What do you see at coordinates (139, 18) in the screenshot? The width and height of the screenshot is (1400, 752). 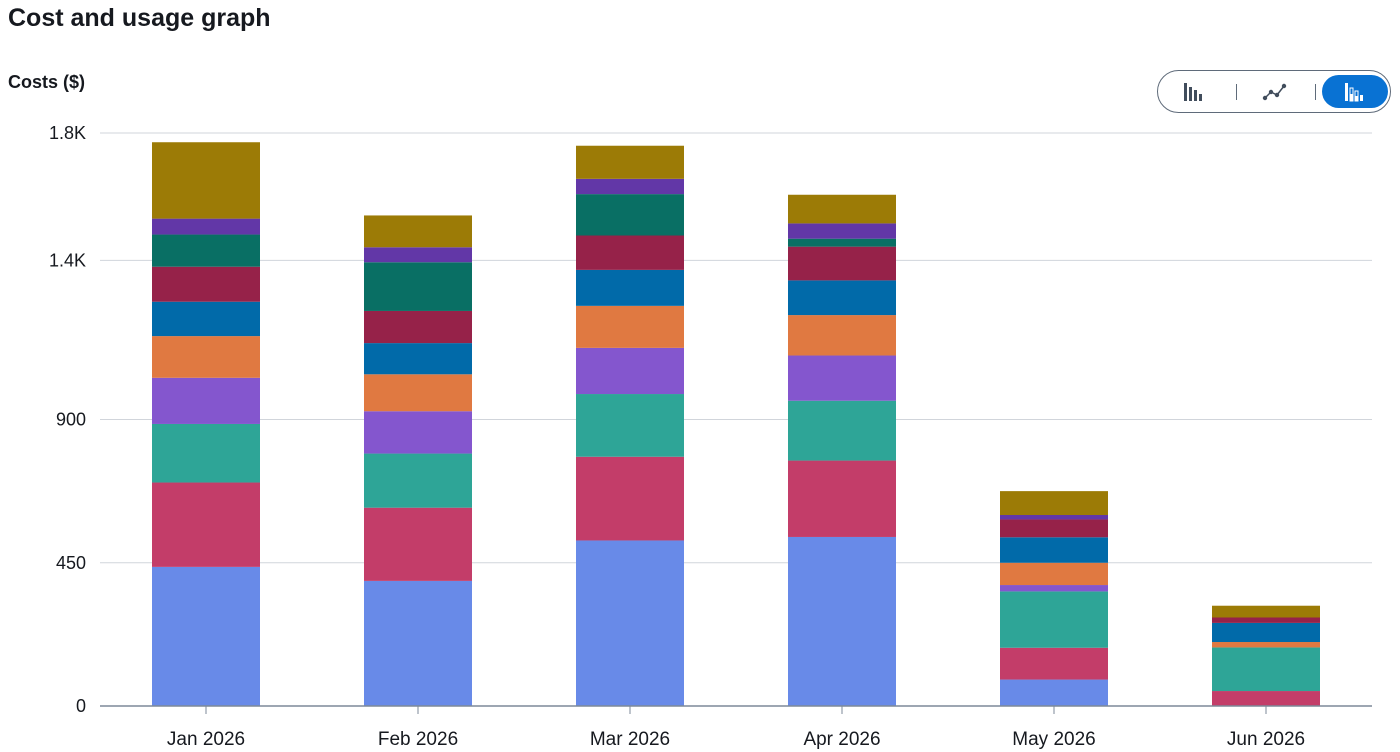 I see `page-title: Cost and usage graph` at bounding box center [139, 18].